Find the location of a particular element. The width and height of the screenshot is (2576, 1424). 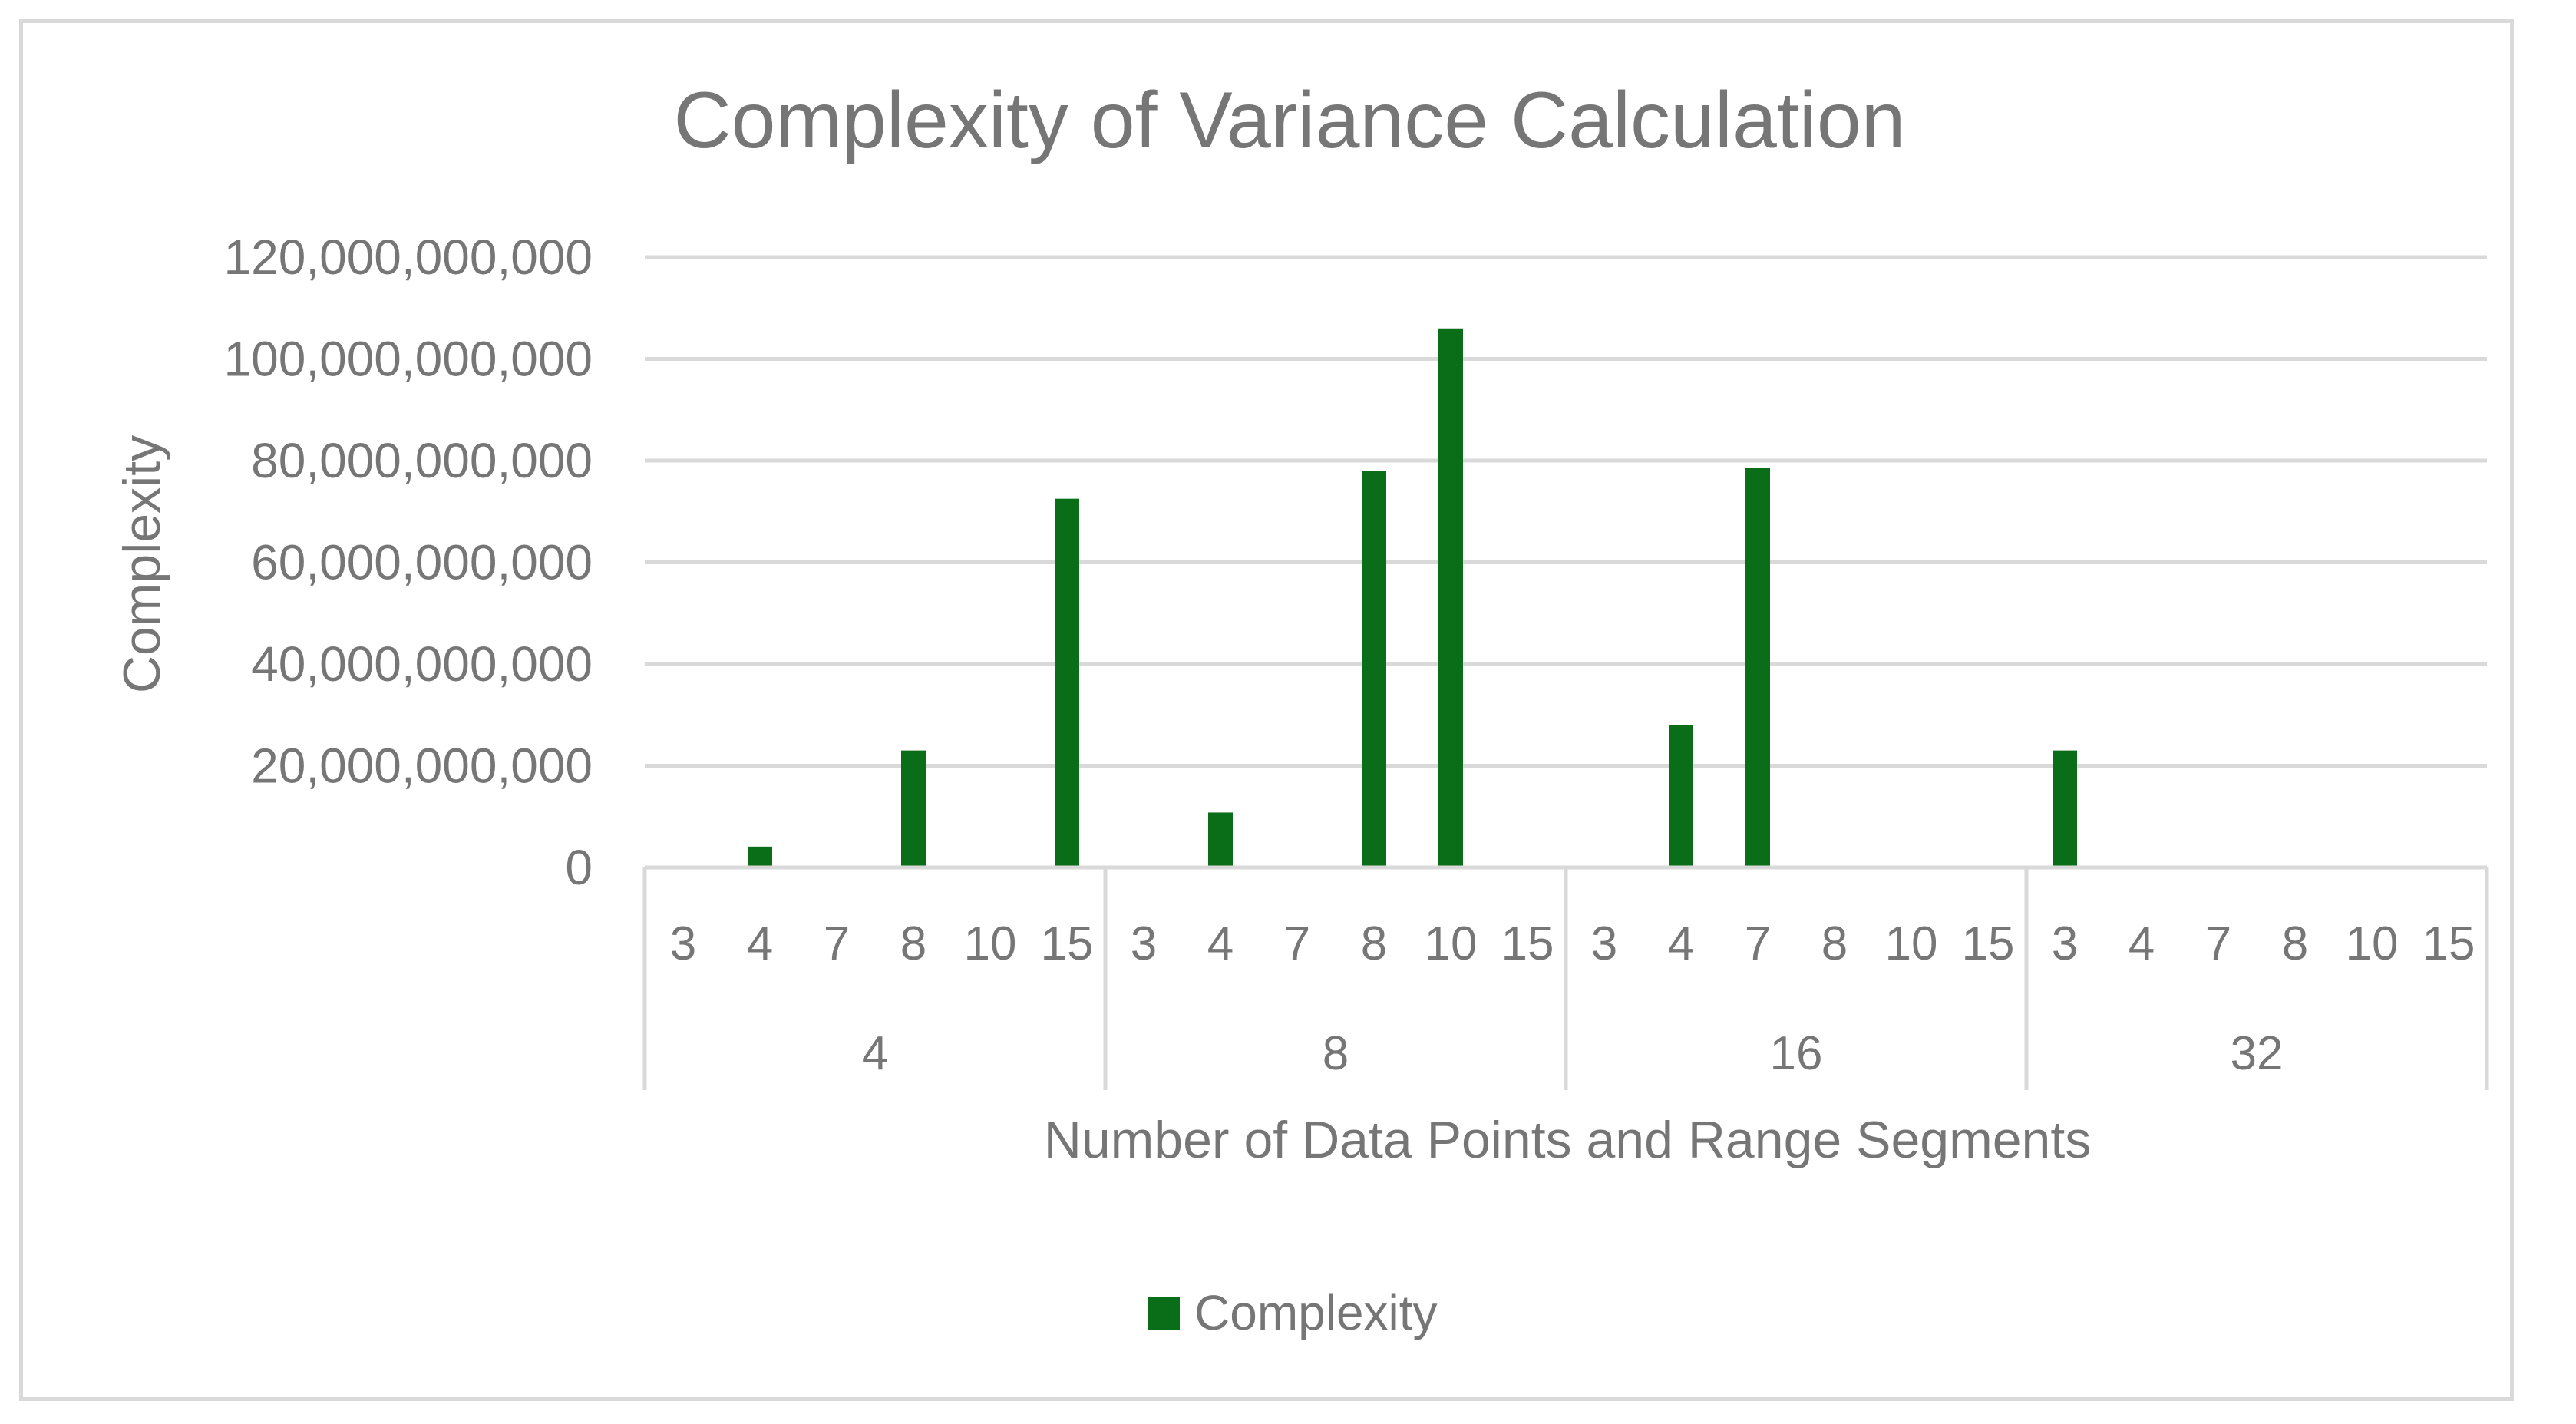

x-group-label: 8 is located at coordinates (1336, 1053).